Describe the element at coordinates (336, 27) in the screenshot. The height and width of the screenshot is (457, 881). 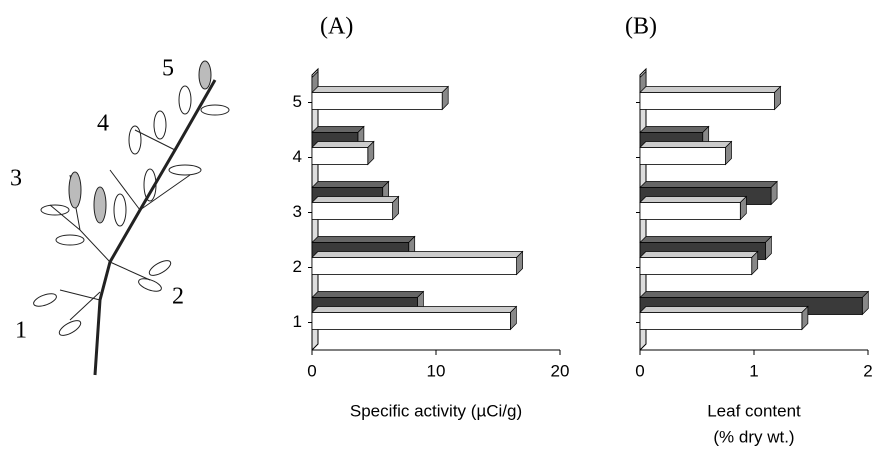
I see `chart-title: (A)` at that location.